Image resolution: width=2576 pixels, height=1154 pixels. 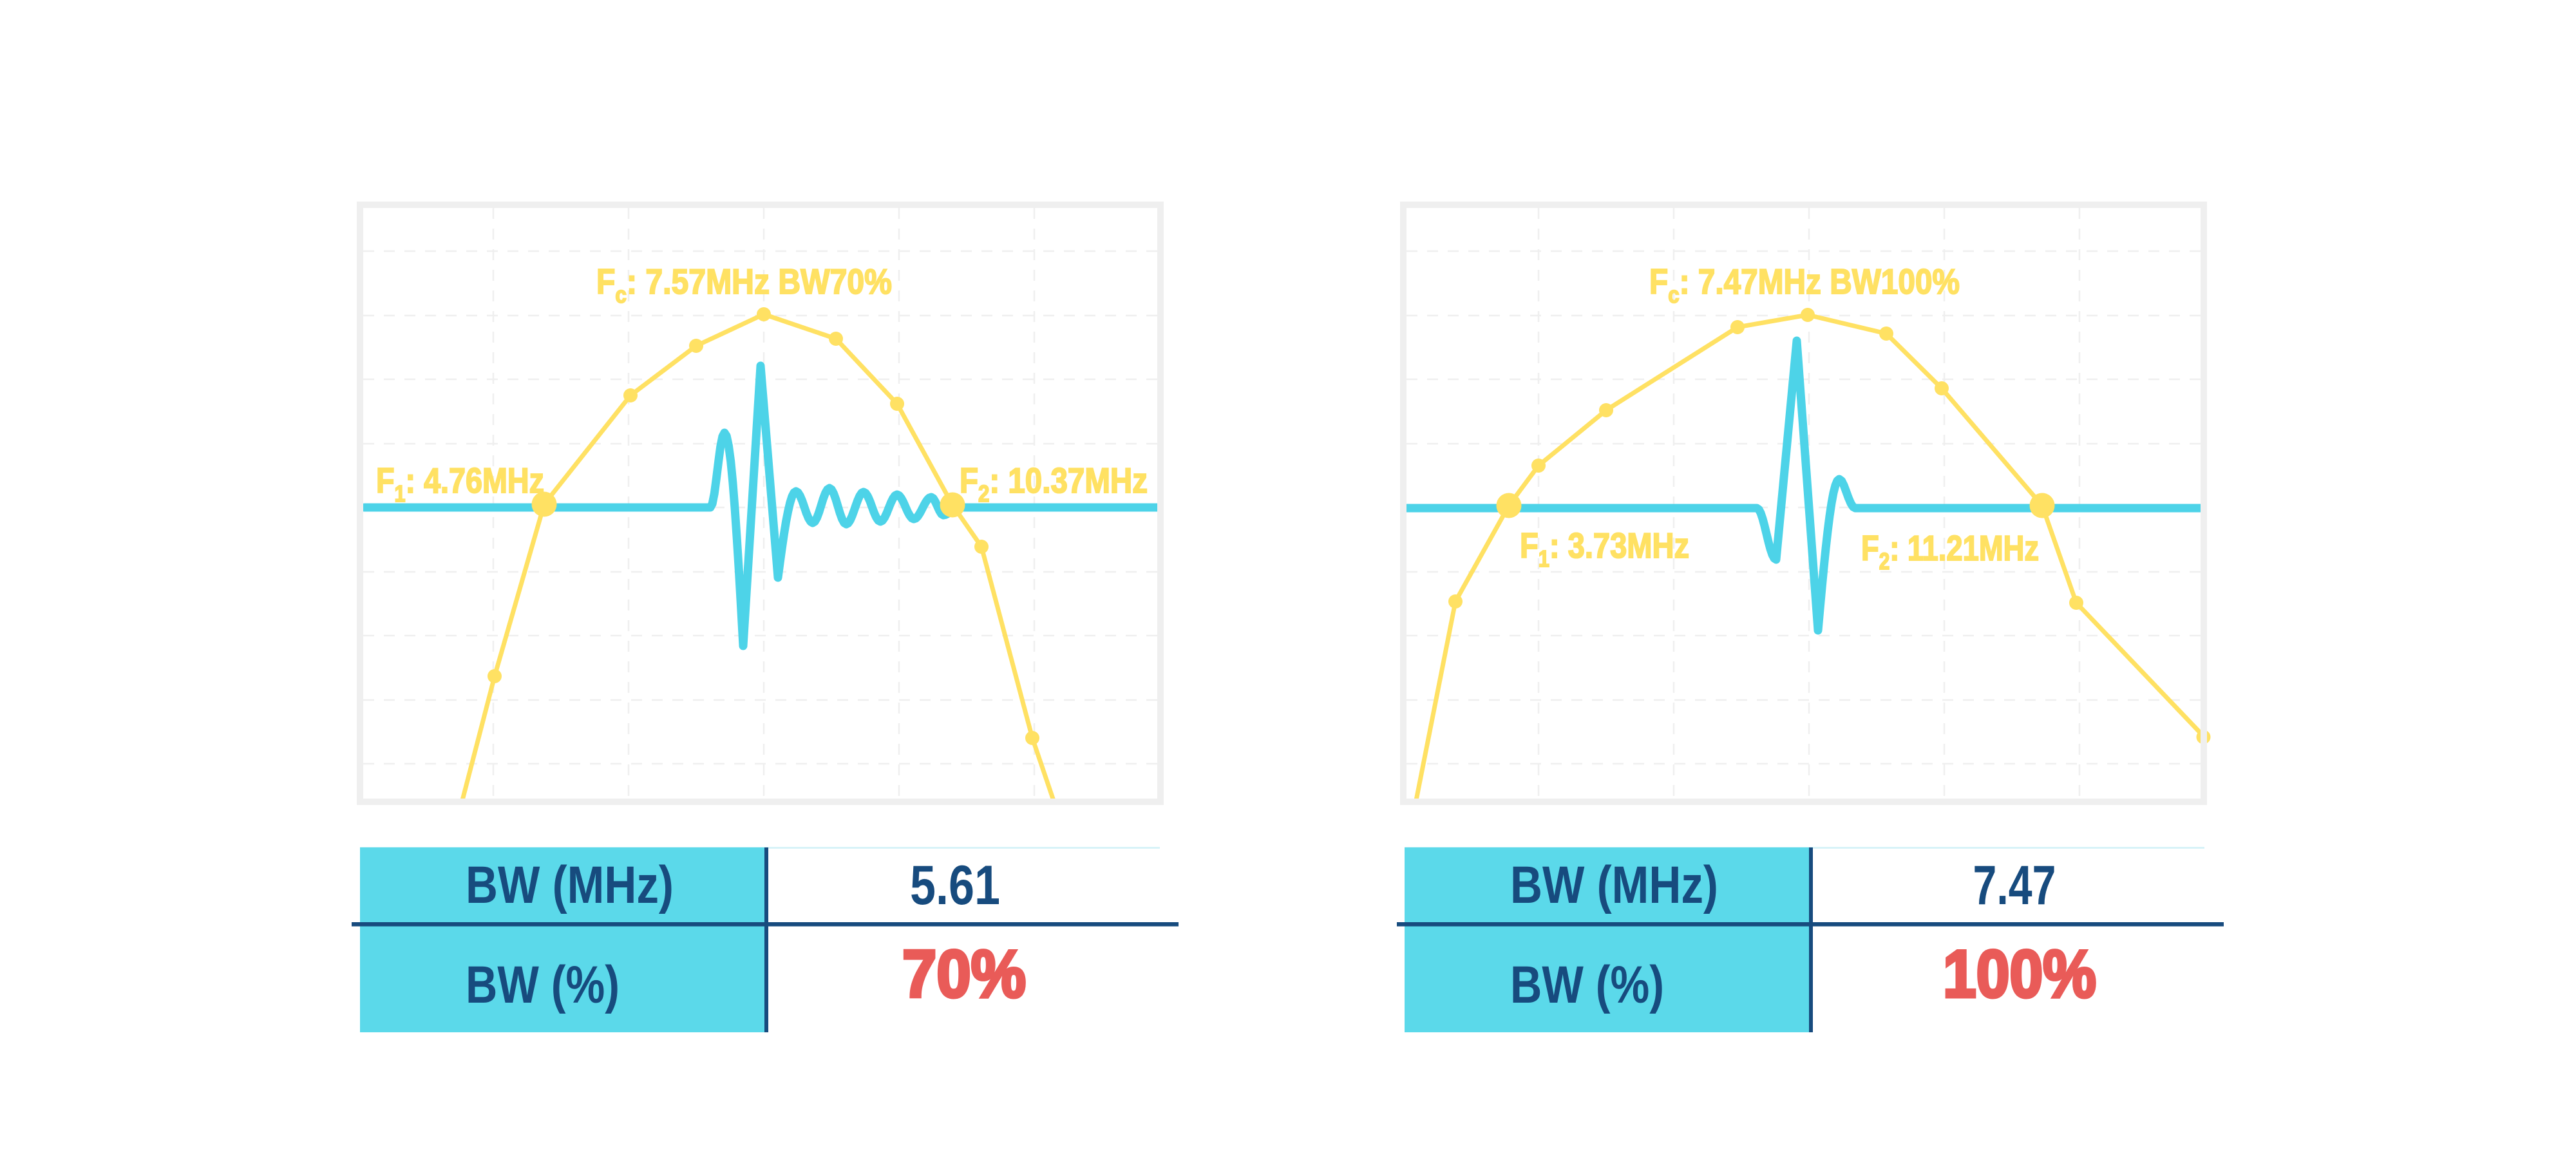 What do you see at coordinates (964, 974) in the screenshot?
I see `svg-text: 70%` at bounding box center [964, 974].